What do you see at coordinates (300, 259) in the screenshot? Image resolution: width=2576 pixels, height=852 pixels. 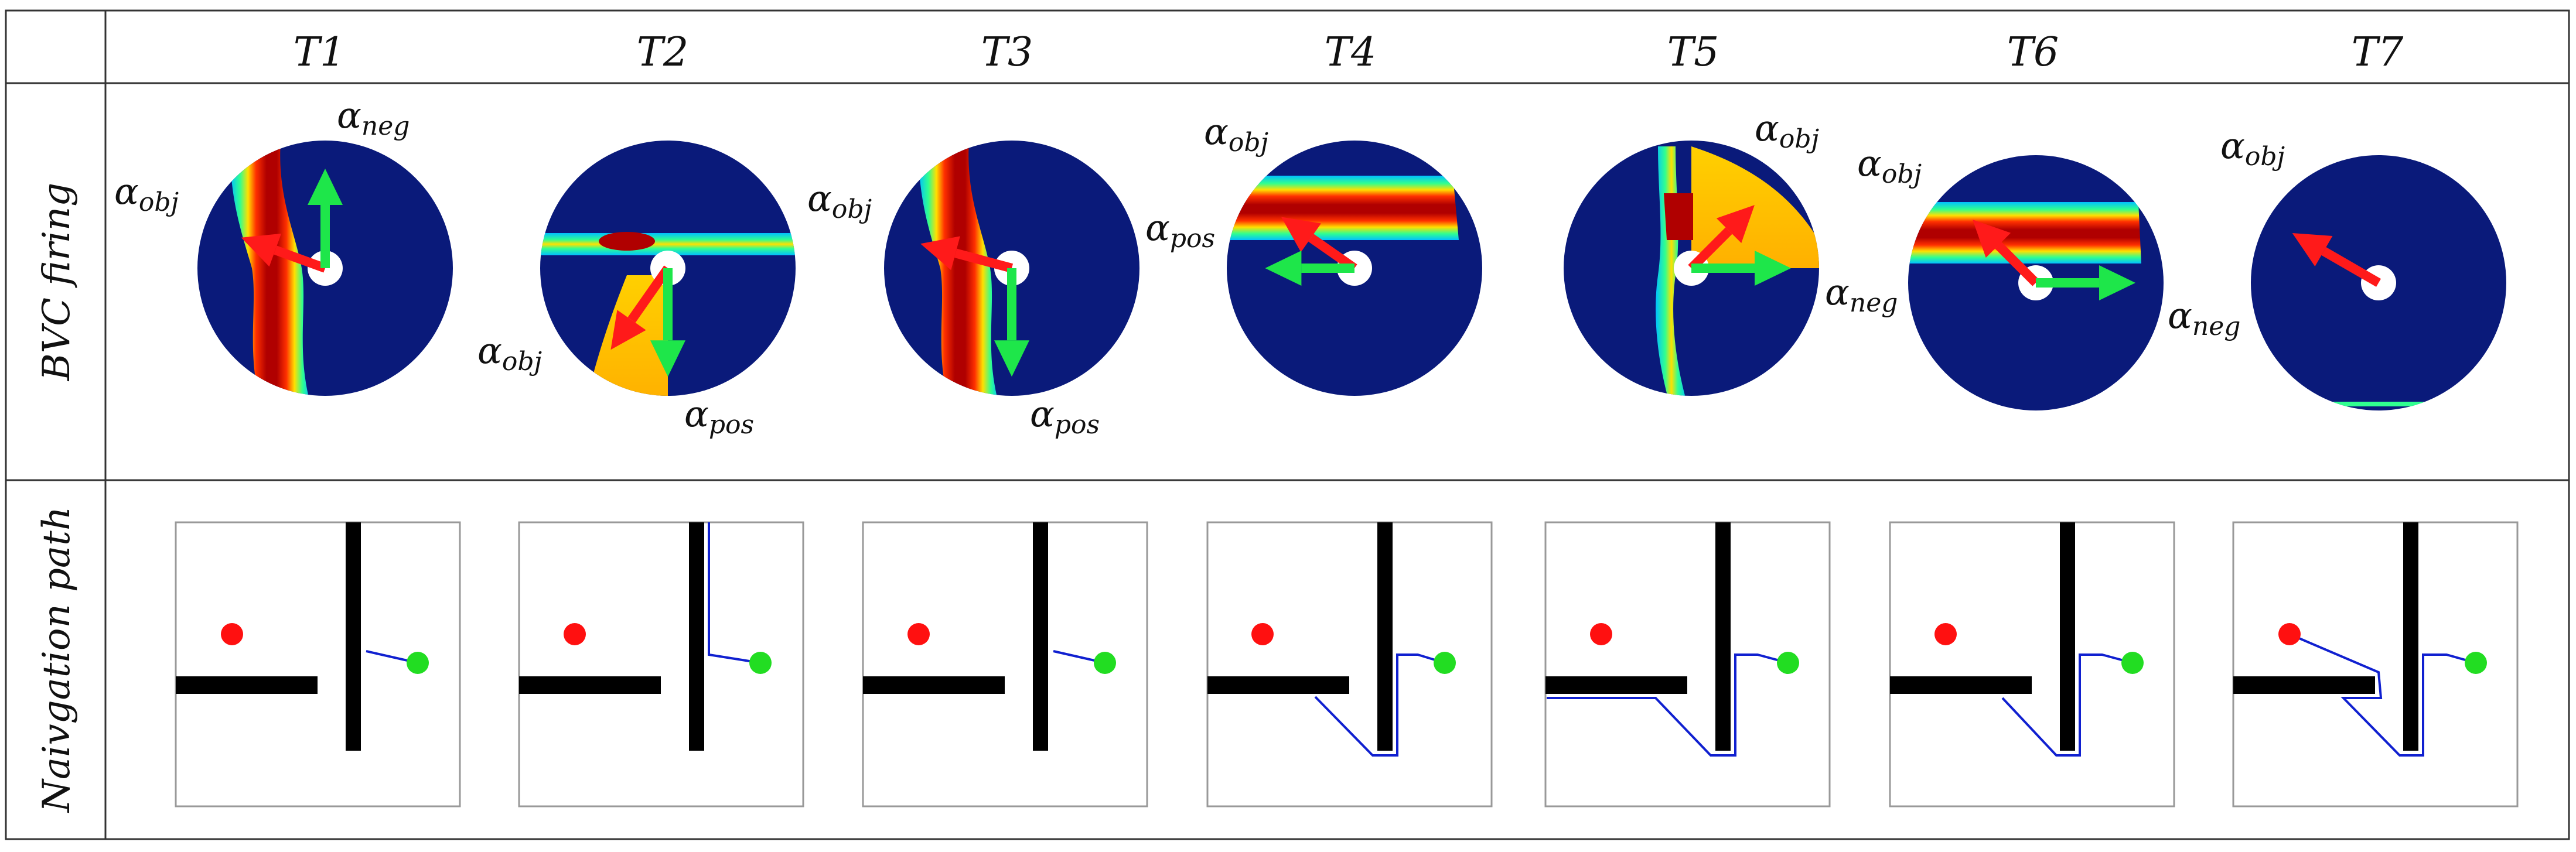 I see `vector-t1-obj-shaft` at bounding box center [300, 259].